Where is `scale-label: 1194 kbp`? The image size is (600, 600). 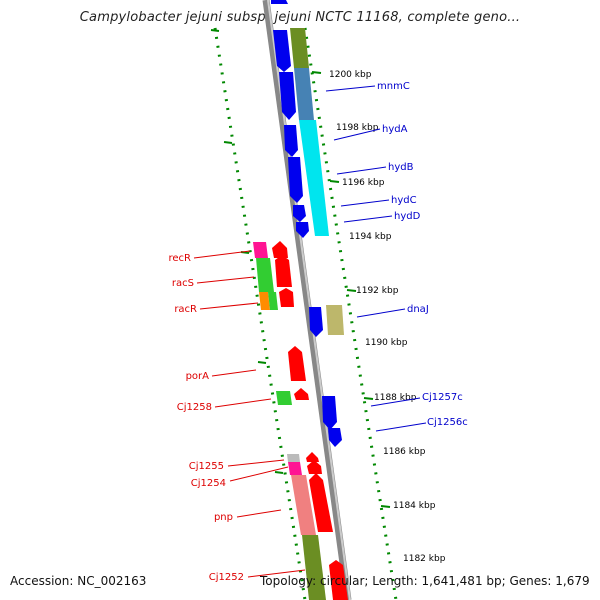 scale-label: 1194 kbp is located at coordinates (370, 237).